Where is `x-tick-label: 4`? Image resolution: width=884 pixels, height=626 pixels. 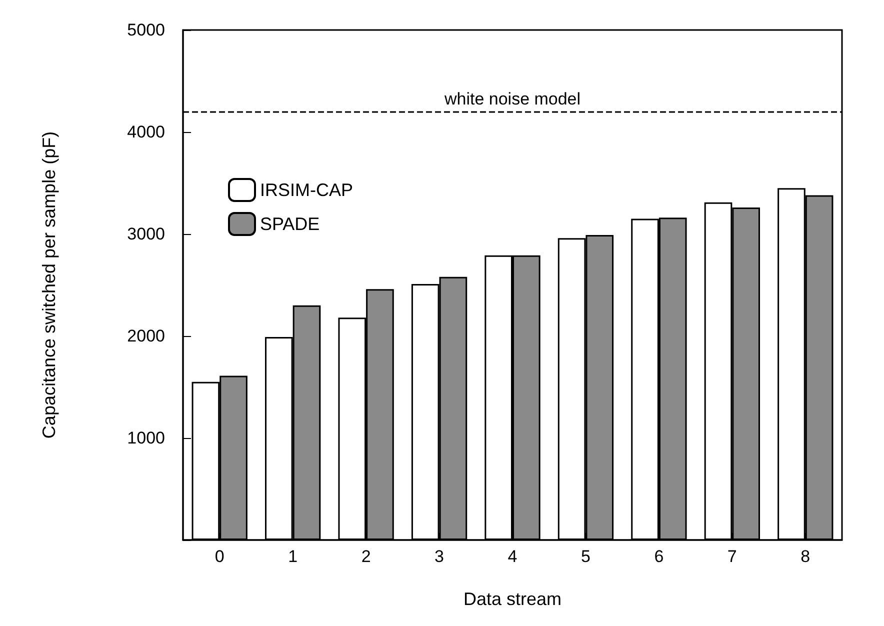 x-tick-label: 4 is located at coordinates (513, 556).